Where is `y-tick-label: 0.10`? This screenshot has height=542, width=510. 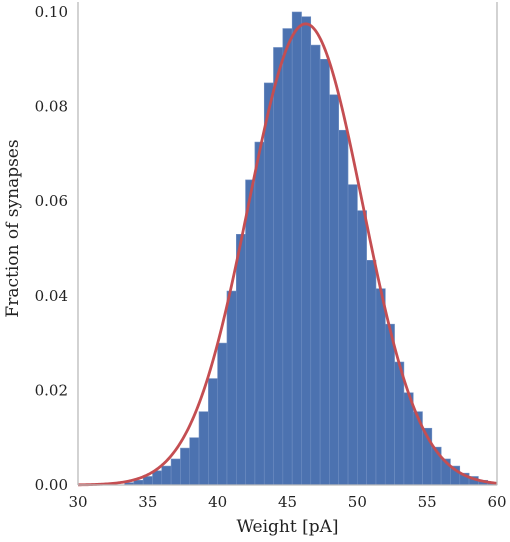 y-tick-label: 0.10 is located at coordinates (51, 12).